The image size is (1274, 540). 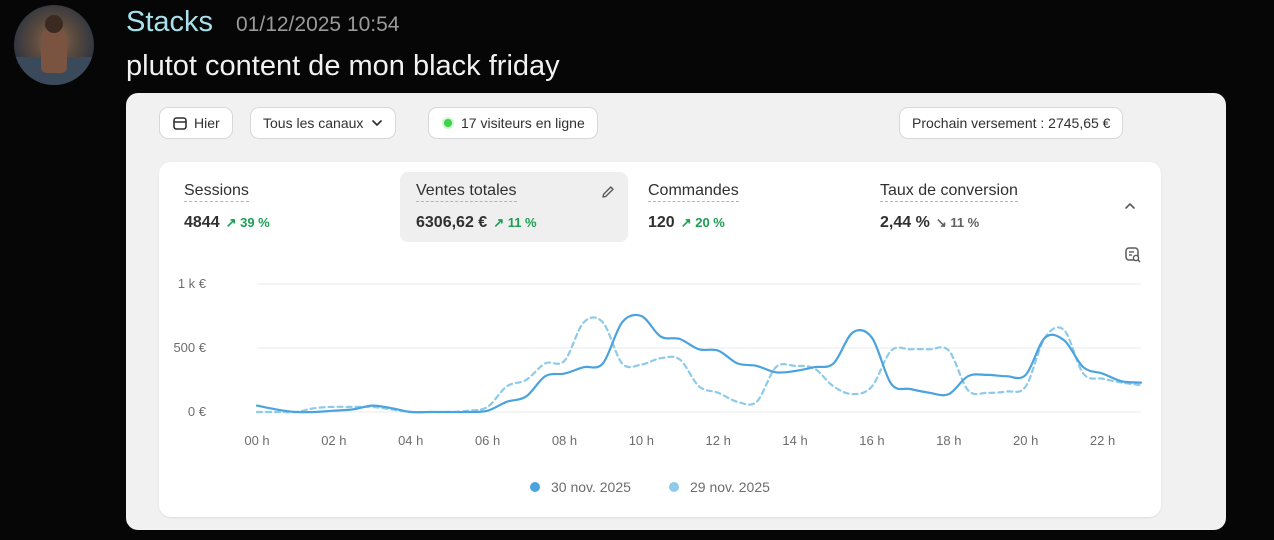 I want to click on metric-value: 6306,62 € ↗ 11 %, so click(x=476, y=222).